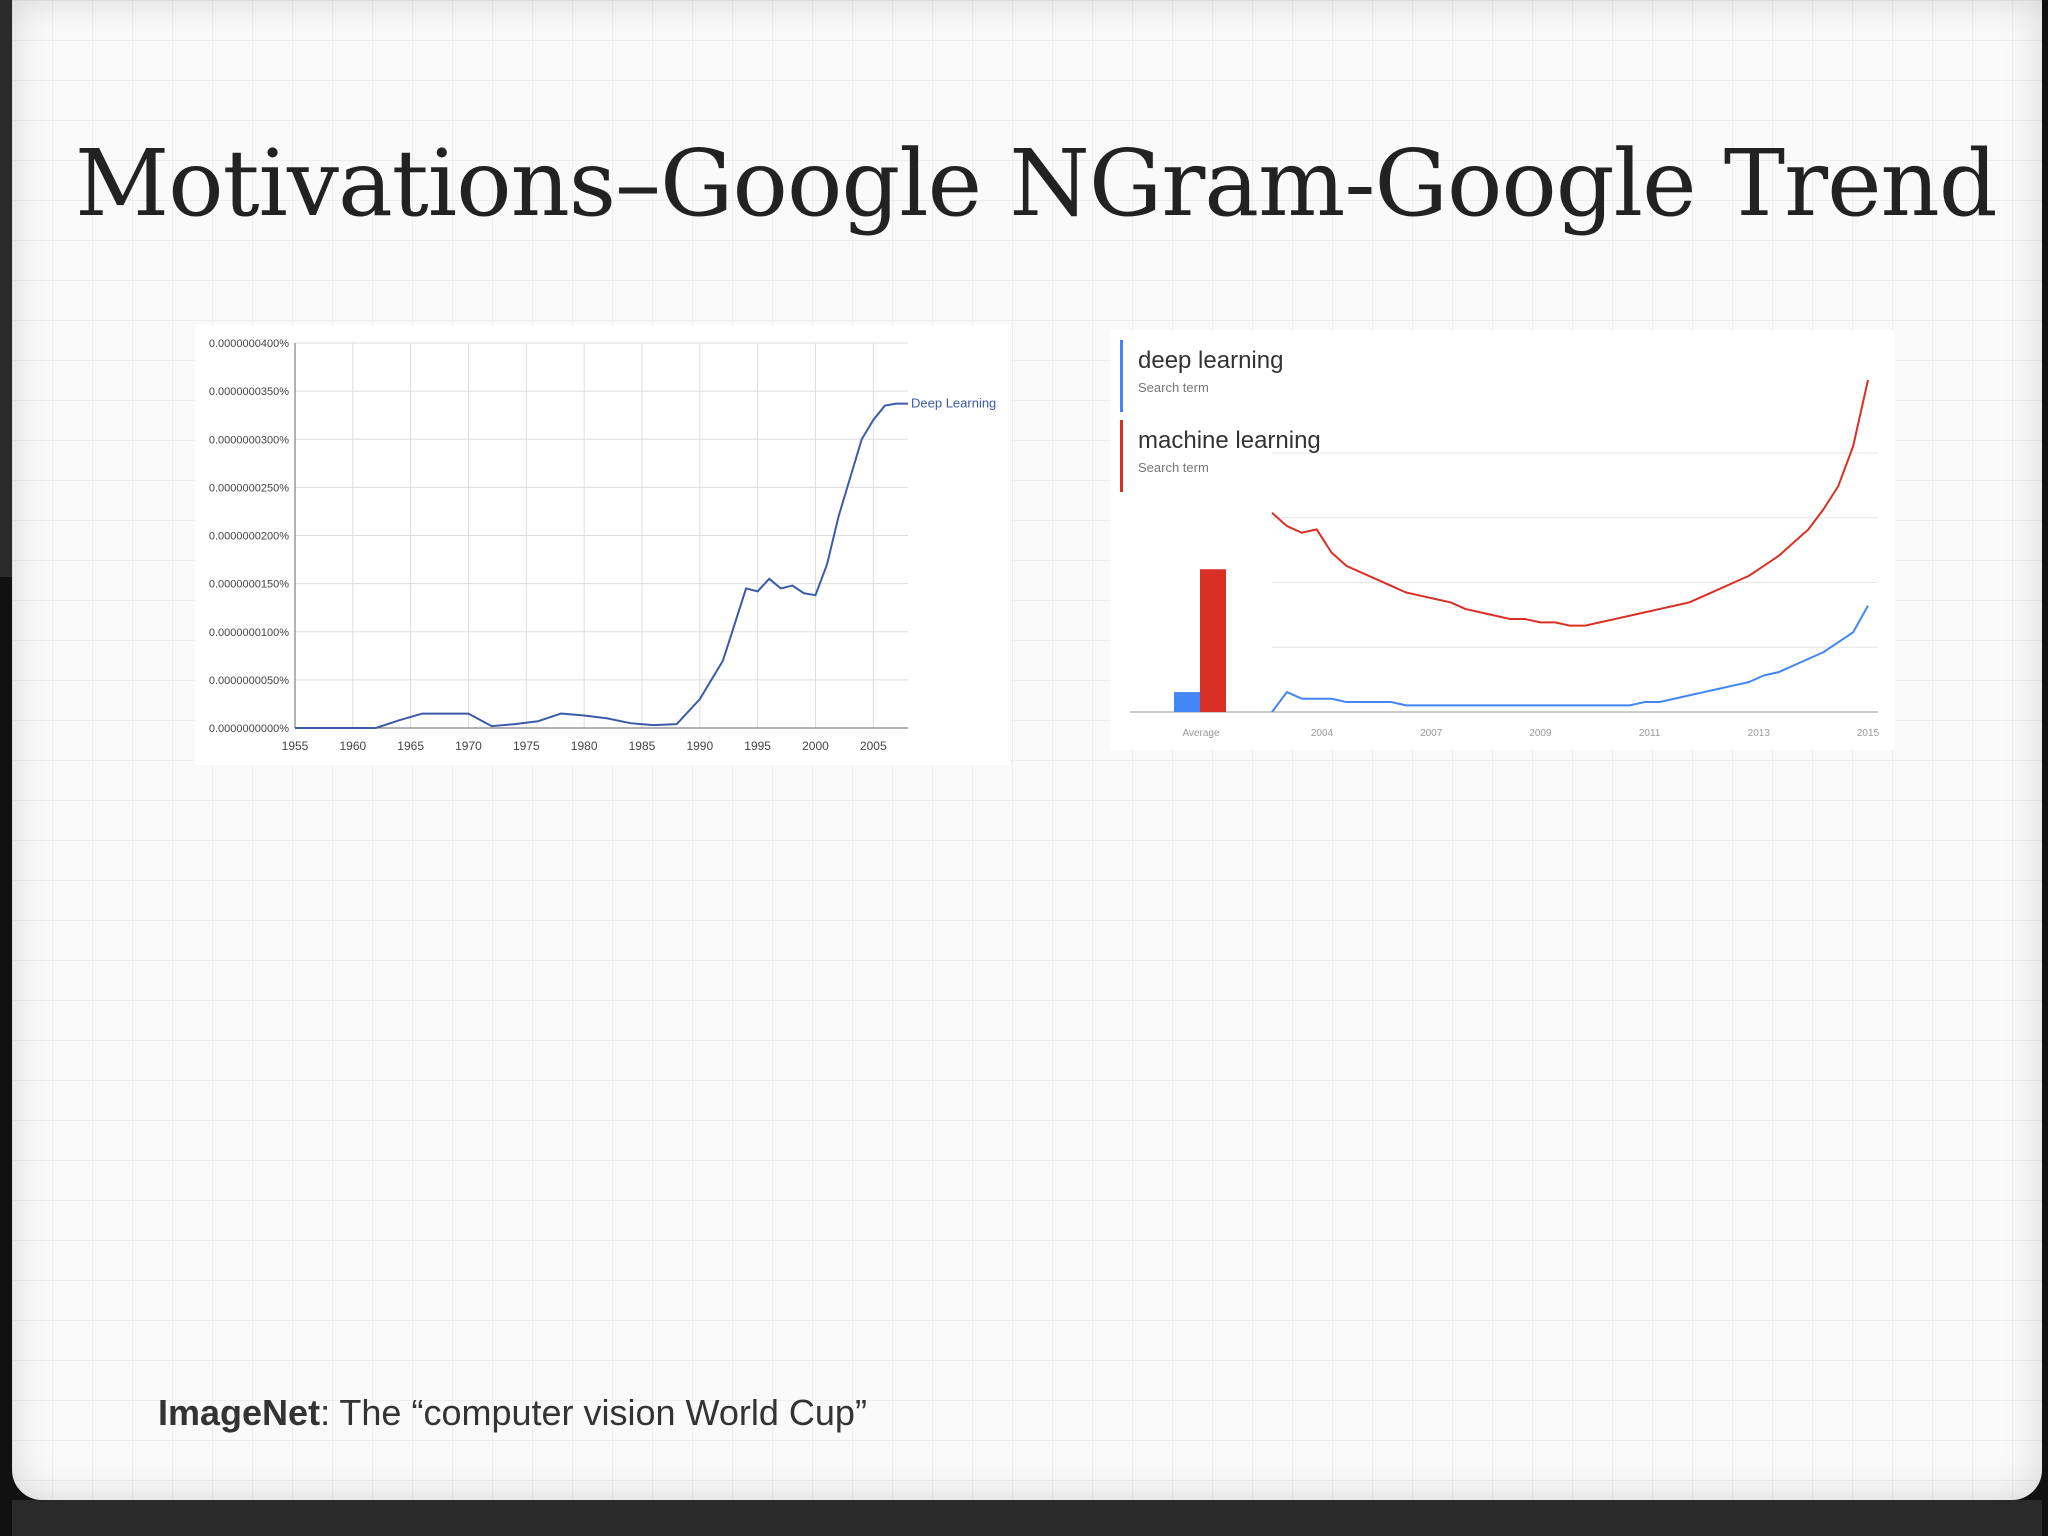  I want to click on ngram-ytick-label: 0.0000000350%, so click(249, 392).